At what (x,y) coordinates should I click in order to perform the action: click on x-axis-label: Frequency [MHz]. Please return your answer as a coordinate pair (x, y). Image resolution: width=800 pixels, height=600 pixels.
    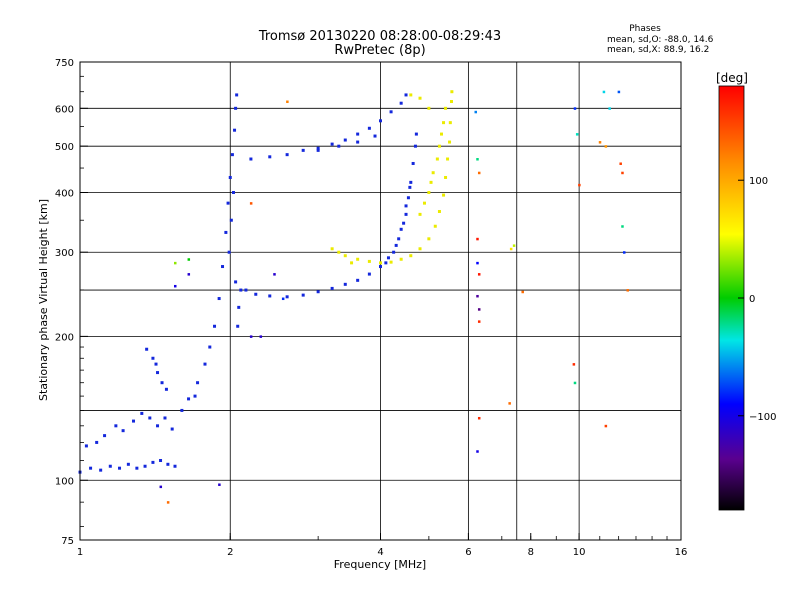
    Looking at the image, I should click on (380, 564).